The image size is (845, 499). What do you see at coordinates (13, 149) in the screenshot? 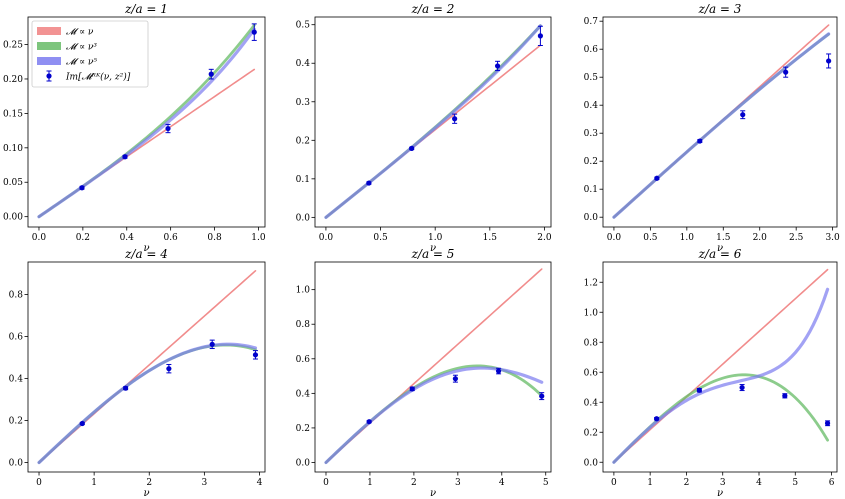
I see `y-tick-label: 0.10` at bounding box center [13, 149].